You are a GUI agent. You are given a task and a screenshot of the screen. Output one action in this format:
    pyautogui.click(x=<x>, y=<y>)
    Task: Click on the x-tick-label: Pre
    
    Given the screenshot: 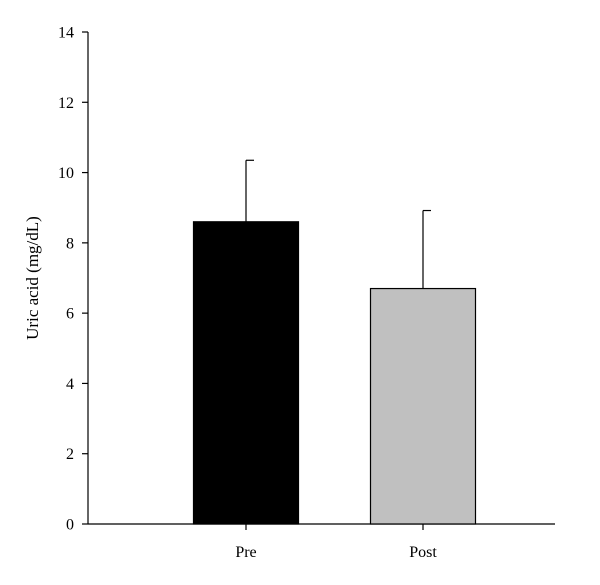 What is the action you would take?
    pyautogui.click(x=245, y=552)
    